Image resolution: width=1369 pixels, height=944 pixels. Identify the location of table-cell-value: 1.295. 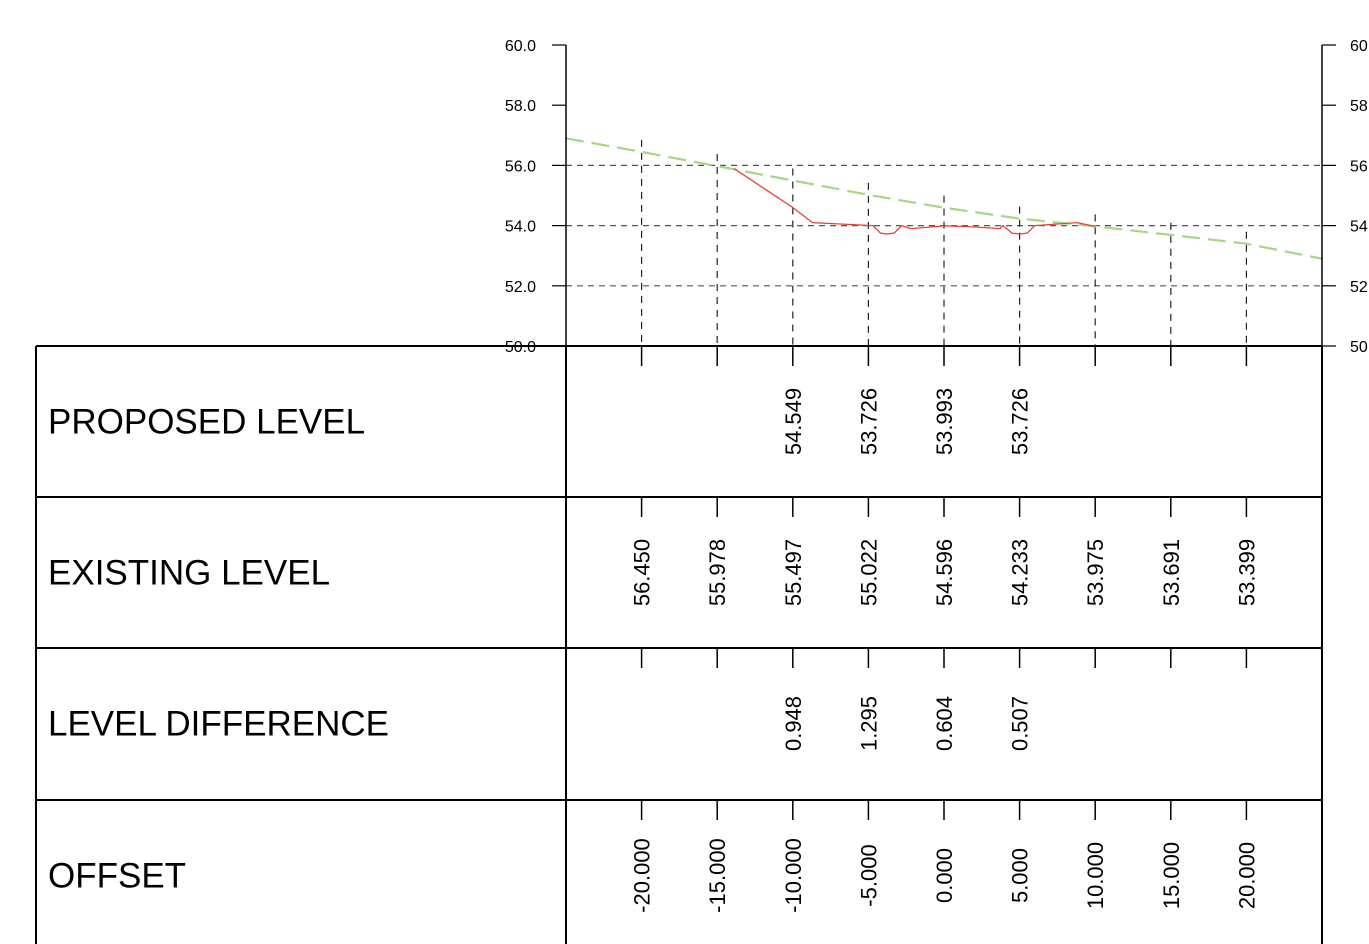
(868, 723).